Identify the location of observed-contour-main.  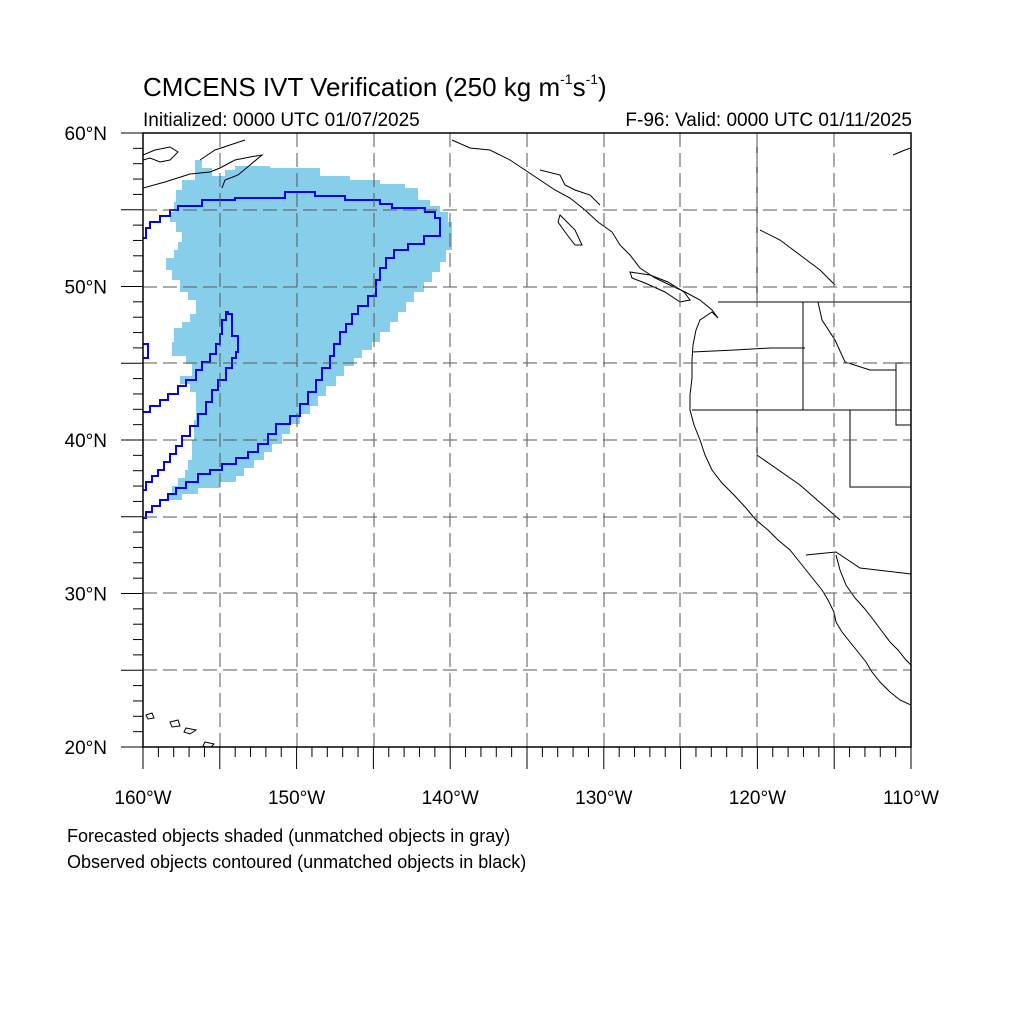
(292, 355).